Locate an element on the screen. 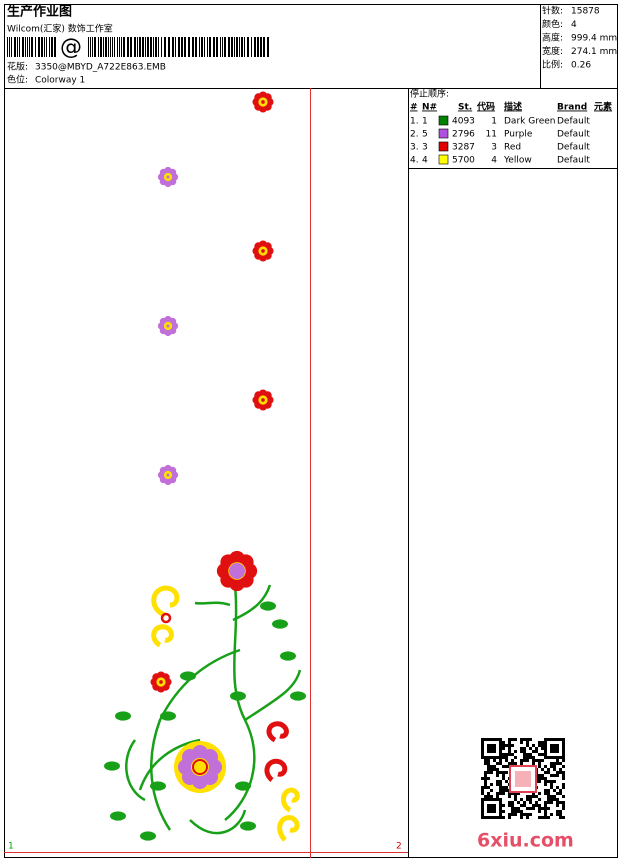 The height and width of the screenshot is (864, 620). column-header: St. is located at coordinates (465, 108).